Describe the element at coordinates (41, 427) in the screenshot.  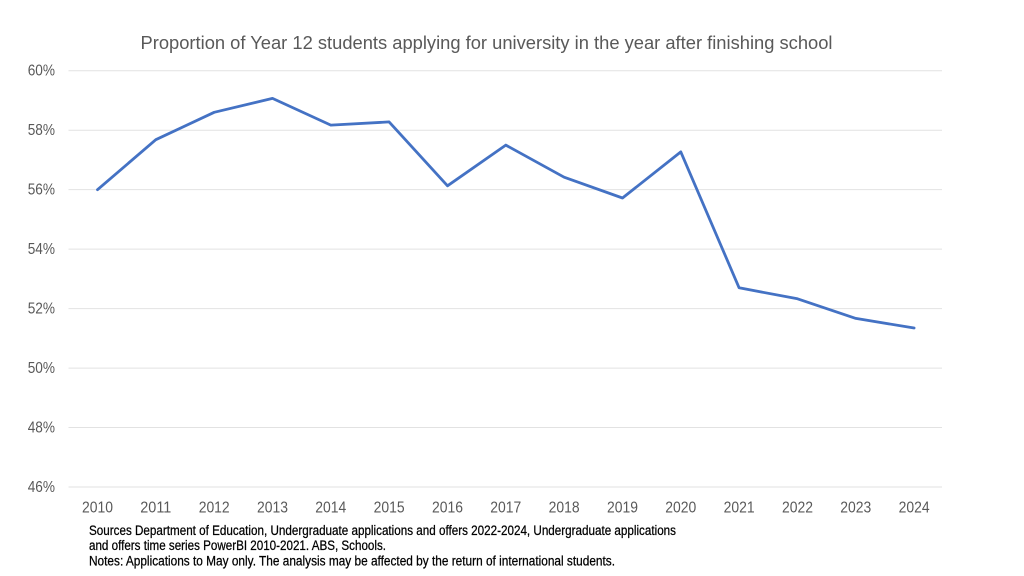
I see `svg-text: 48%` at that location.